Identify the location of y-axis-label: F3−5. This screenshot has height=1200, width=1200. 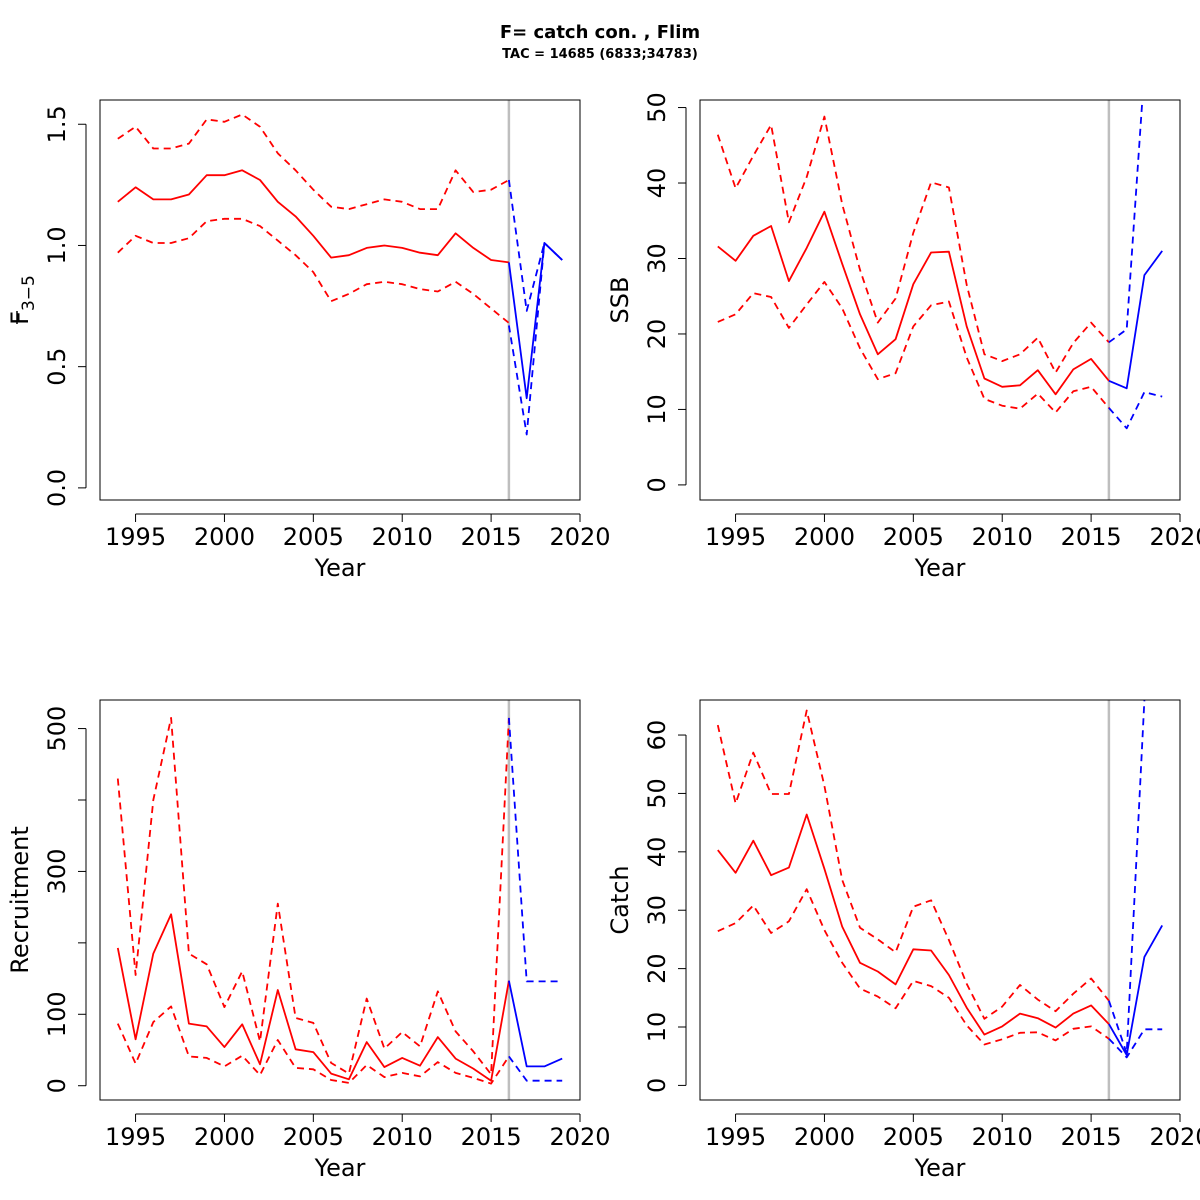
(22, 300).